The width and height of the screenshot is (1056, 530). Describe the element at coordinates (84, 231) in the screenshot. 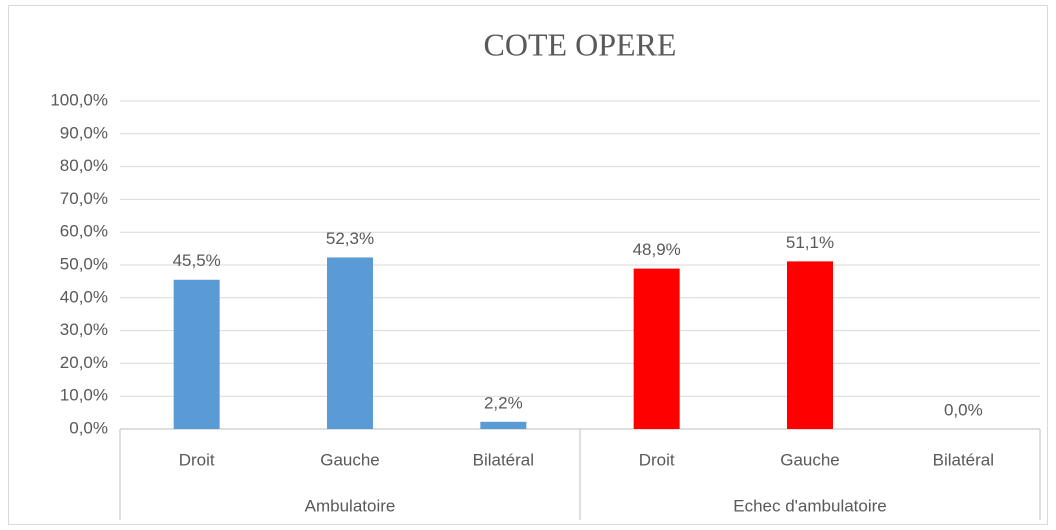

I see `y-tick-label: 60,0%` at that location.